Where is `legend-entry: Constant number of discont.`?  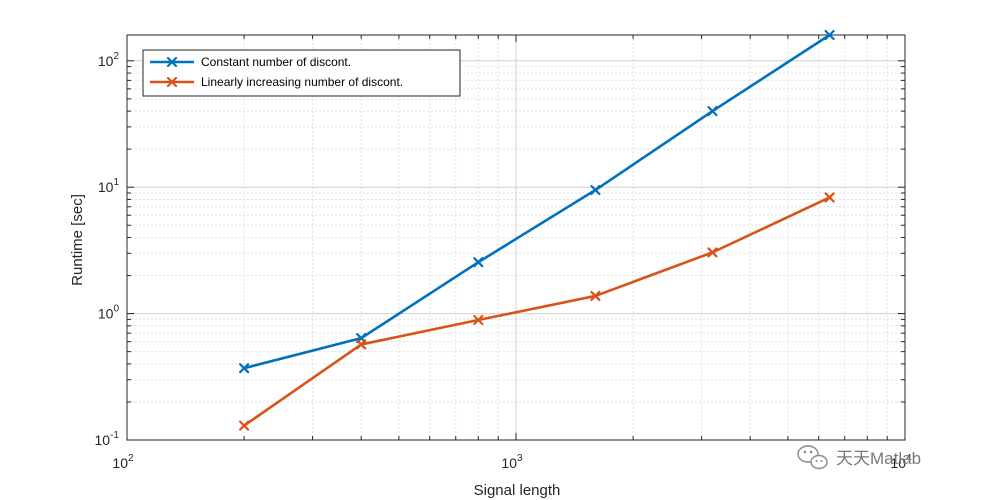 legend-entry: Constant number of discont. is located at coordinates (250, 62).